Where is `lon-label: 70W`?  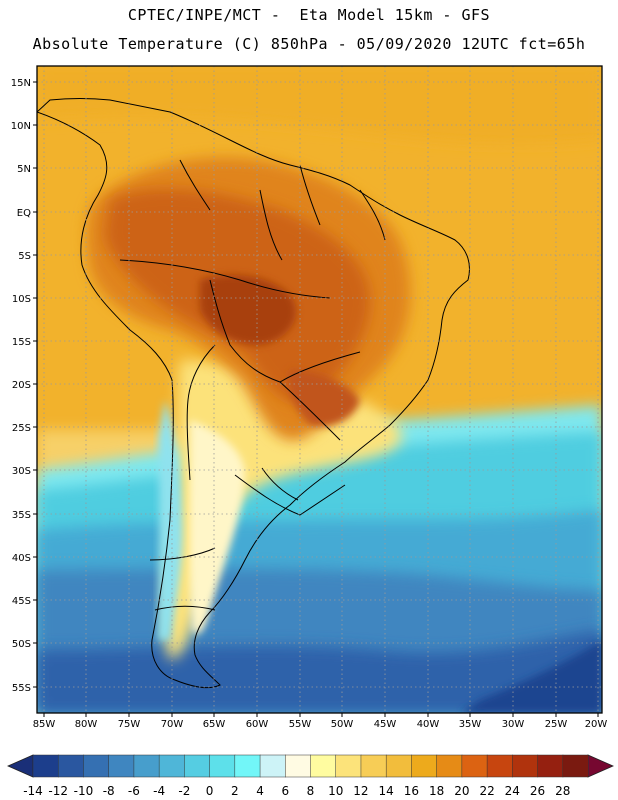 lon-label: 70W is located at coordinates (172, 724).